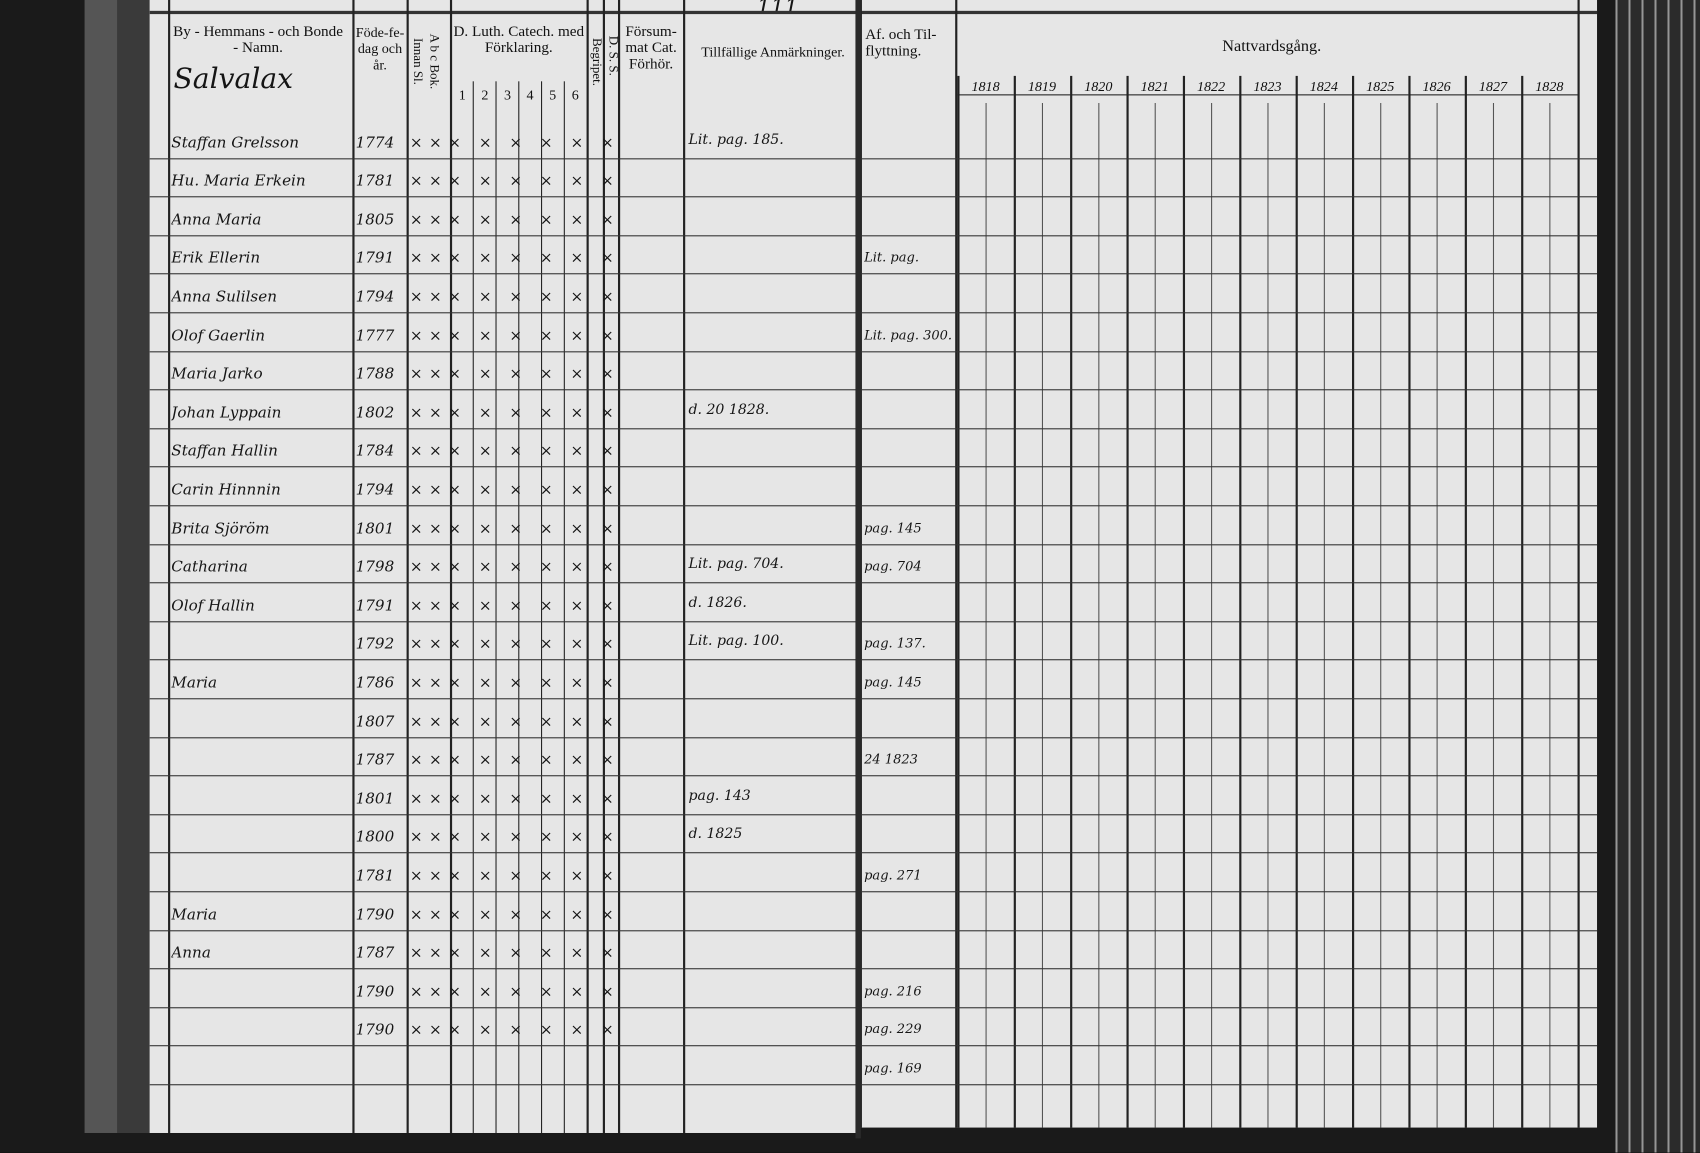 This screenshot has height=1153, width=1700. I want to click on birth-year: 1801, so click(375, 799).